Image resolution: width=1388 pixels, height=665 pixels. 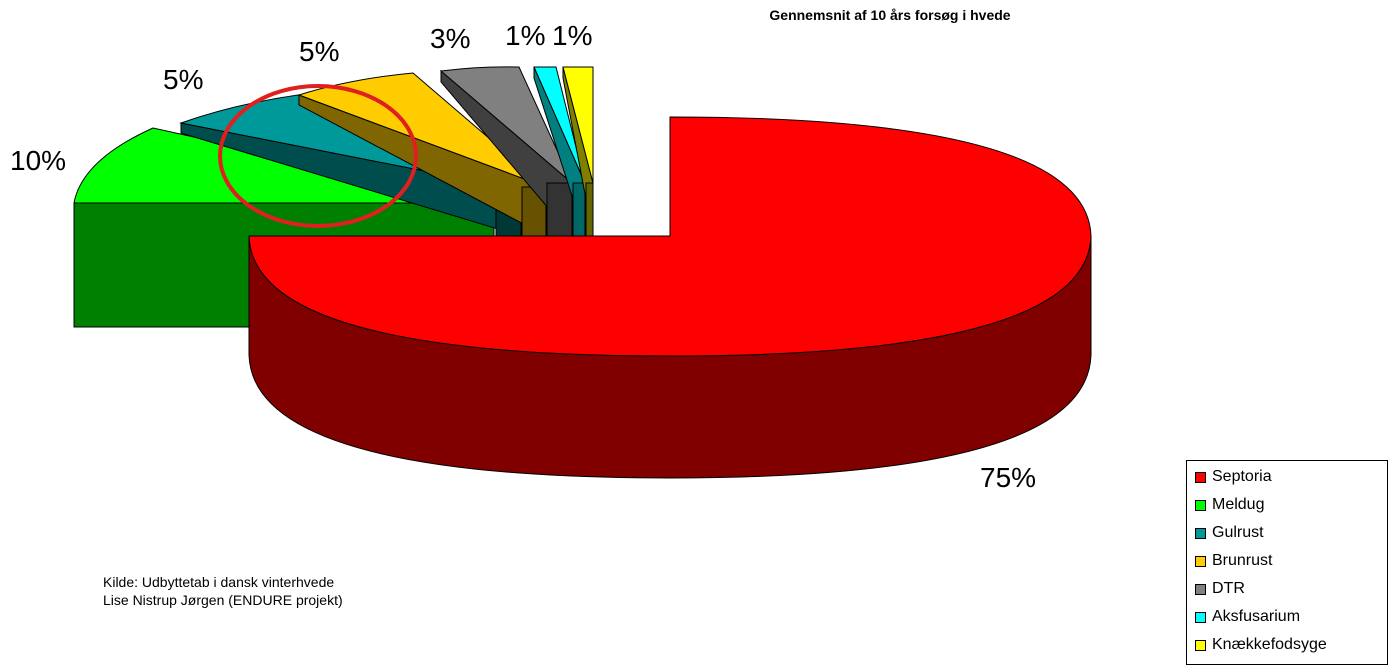 What do you see at coordinates (1200, 477) in the screenshot?
I see `legend-swatch-septoria` at bounding box center [1200, 477].